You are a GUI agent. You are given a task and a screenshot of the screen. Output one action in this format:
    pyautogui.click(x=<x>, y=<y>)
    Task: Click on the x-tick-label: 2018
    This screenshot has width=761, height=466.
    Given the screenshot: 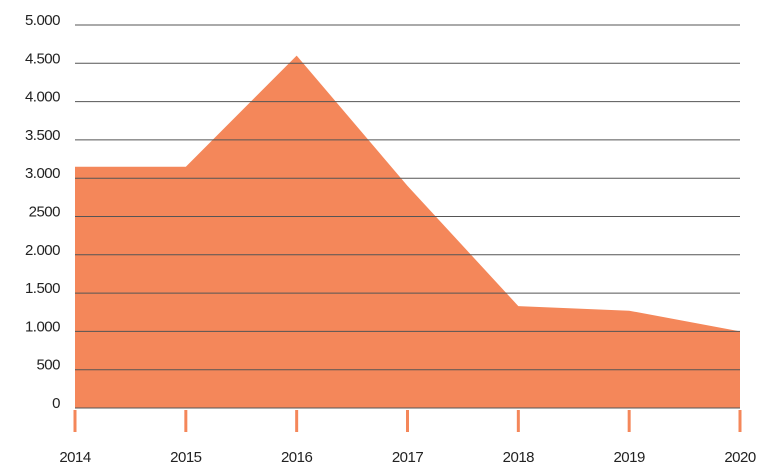 What is the action you would take?
    pyautogui.click(x=519, y=457)
    